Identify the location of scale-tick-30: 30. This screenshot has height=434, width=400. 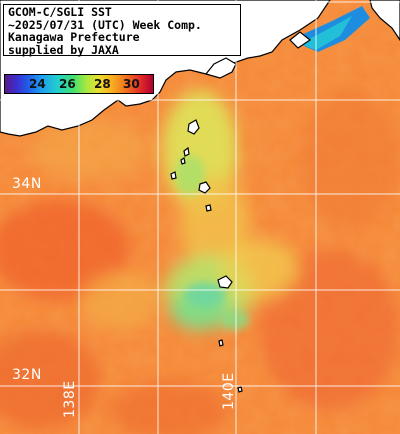
(131, 84).